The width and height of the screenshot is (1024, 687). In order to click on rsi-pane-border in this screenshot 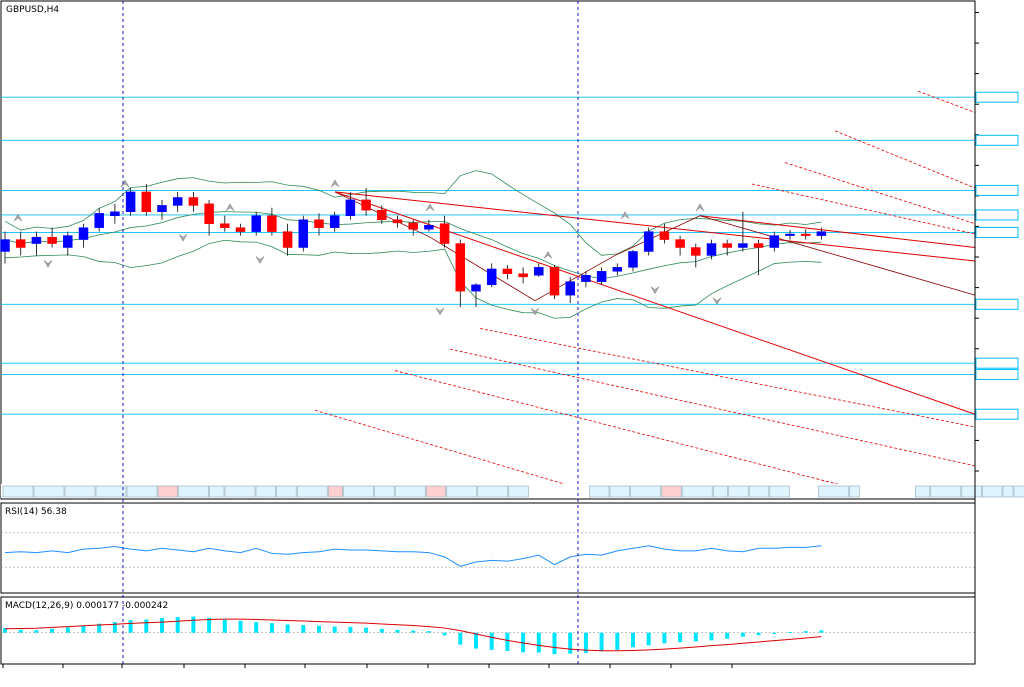, I will do `click(488, 548)`.